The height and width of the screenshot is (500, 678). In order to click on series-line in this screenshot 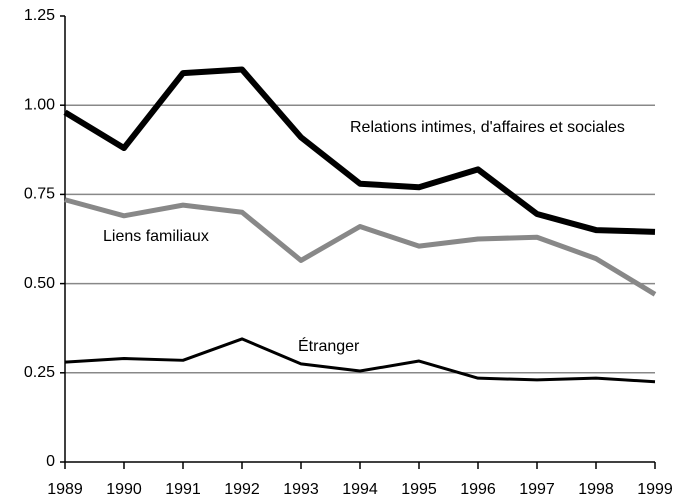, I will do `click(360, 360)`.